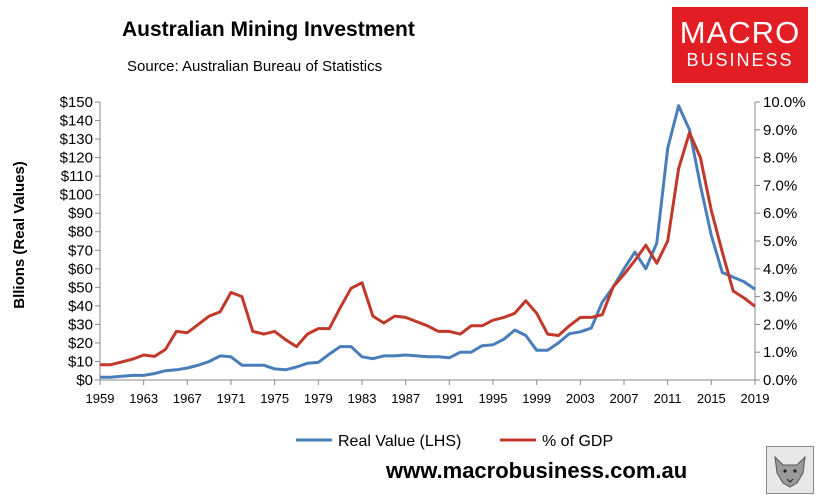 The image size is (821, 503). Describe the element at coordinates (780, 352) in the screenshot. I see `right-tick-label: 1.0%` at that location.